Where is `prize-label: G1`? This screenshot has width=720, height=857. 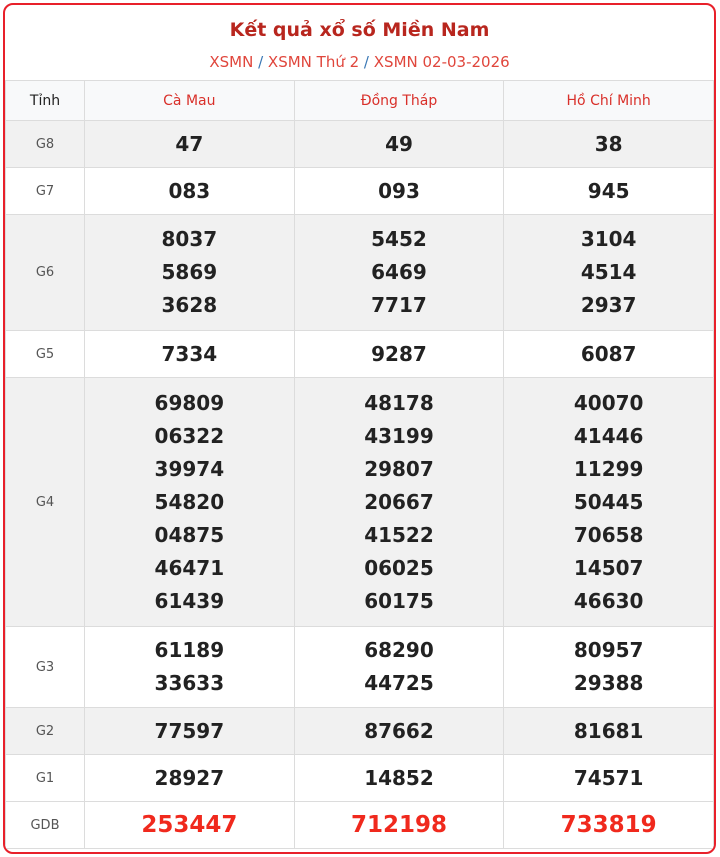 prize-label: G1 is located at coordinates (45, 778).